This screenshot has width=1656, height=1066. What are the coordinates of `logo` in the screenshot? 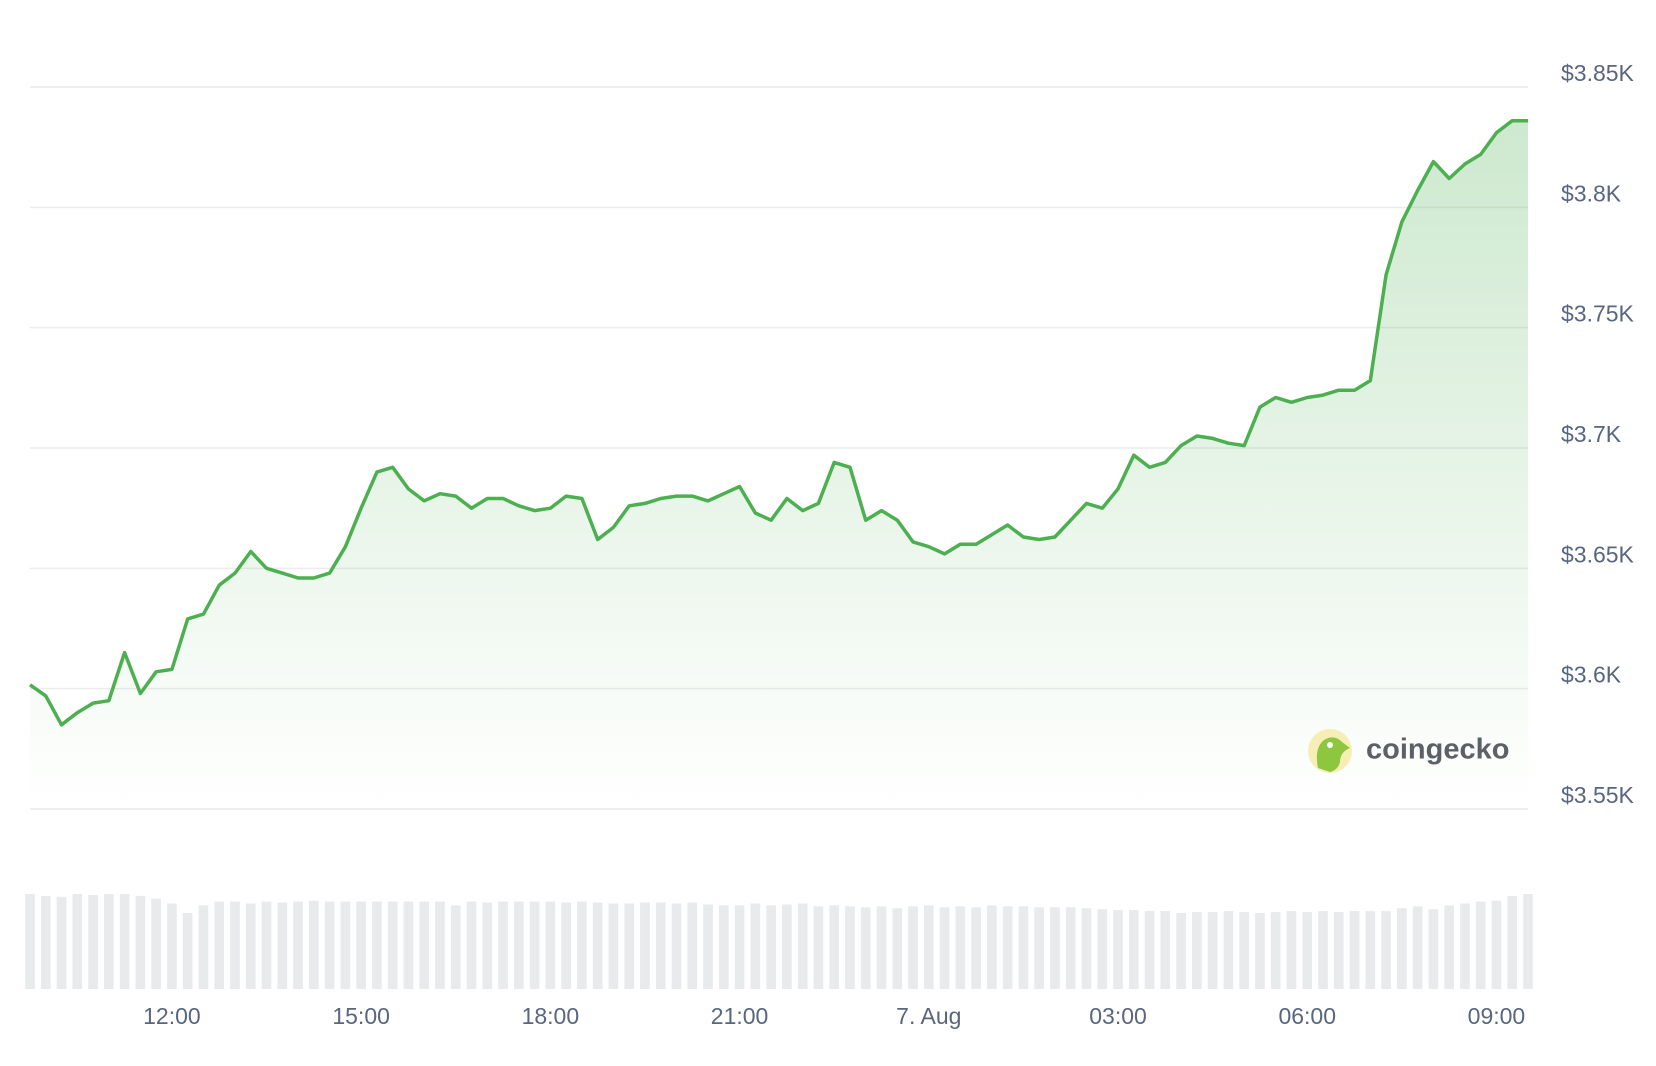 It's located at (1333, 754).